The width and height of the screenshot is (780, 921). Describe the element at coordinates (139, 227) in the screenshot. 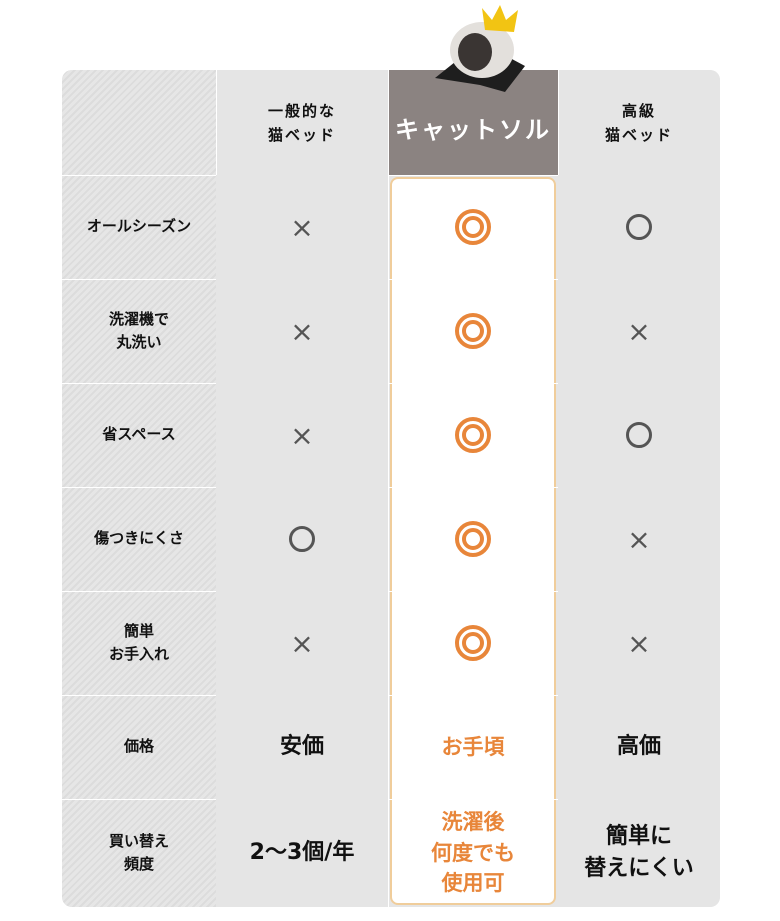

I see `row-label: オールシーズン` at that location.